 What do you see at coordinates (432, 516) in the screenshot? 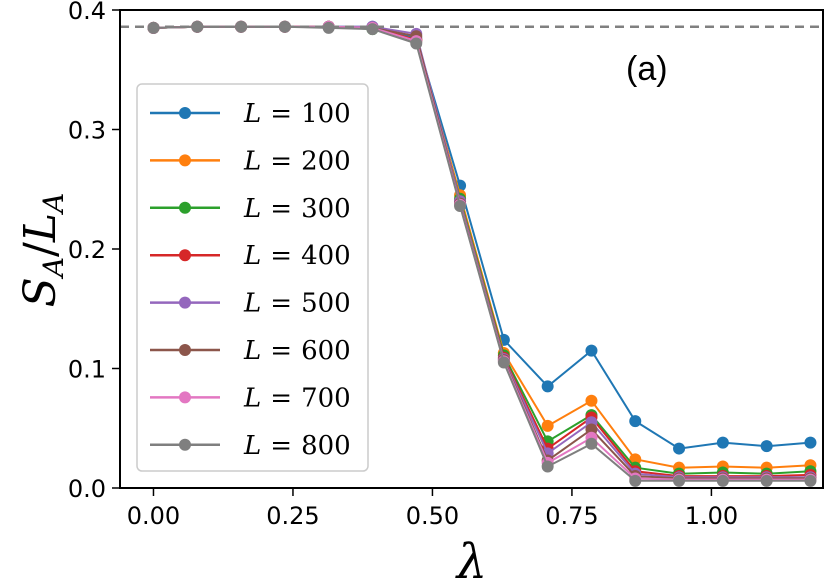
I see `x-tick-label-2: 0.50` at bounding box center [432, 516].